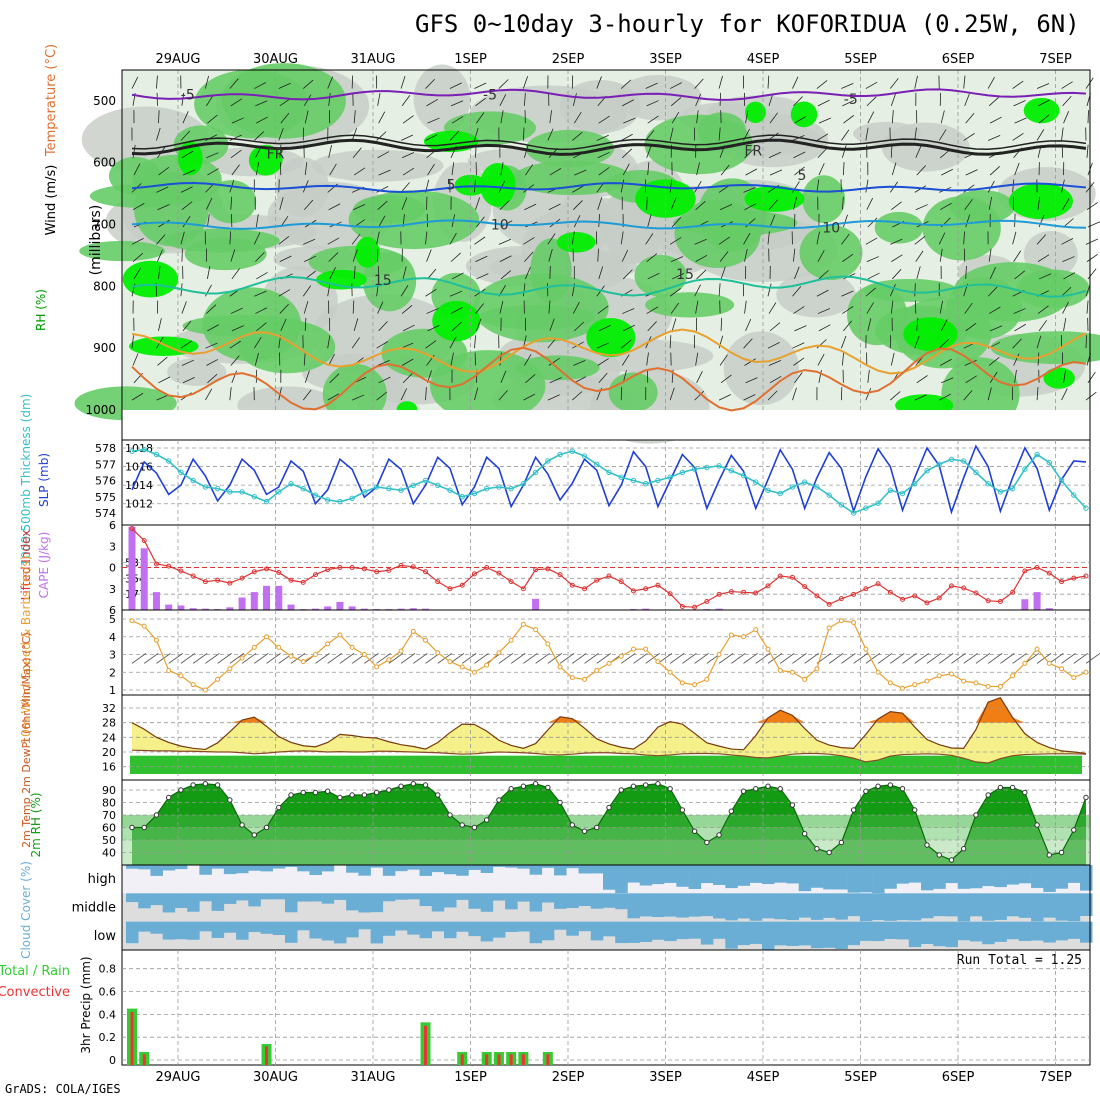  I want to click on thickness-tick: 578, so click(105, 448).